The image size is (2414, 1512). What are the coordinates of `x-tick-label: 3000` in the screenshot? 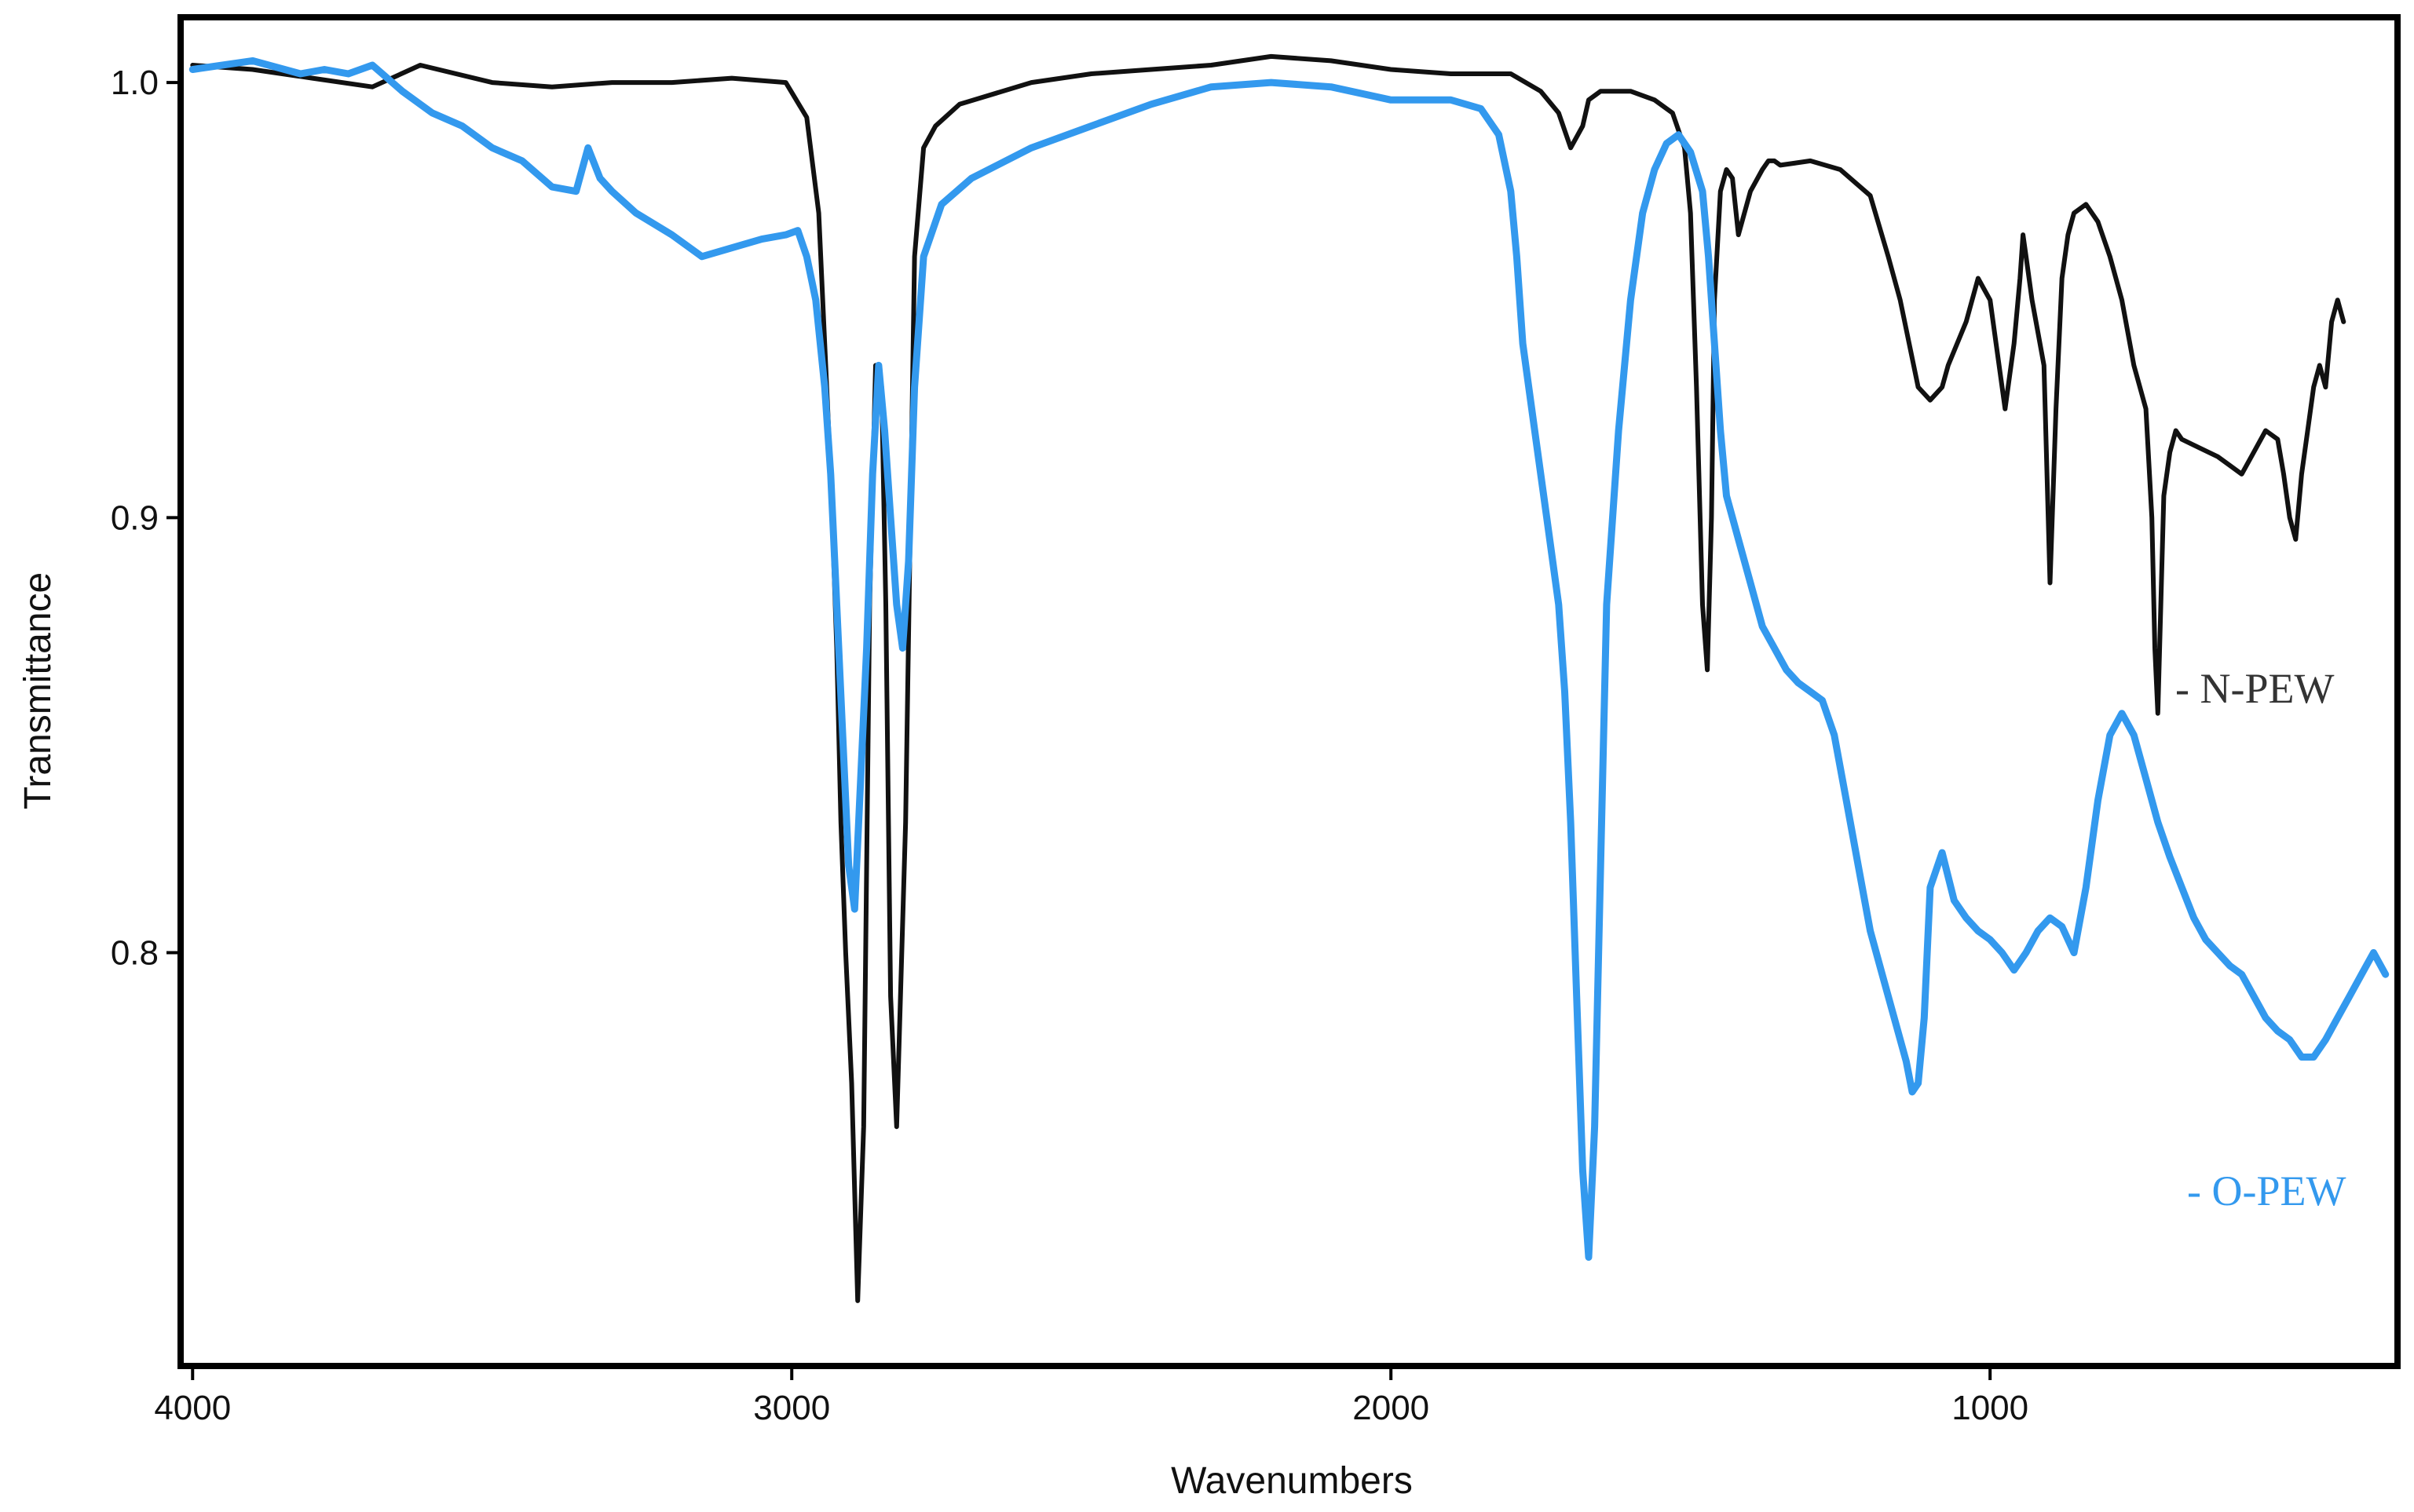 It's located at (791, 1408).